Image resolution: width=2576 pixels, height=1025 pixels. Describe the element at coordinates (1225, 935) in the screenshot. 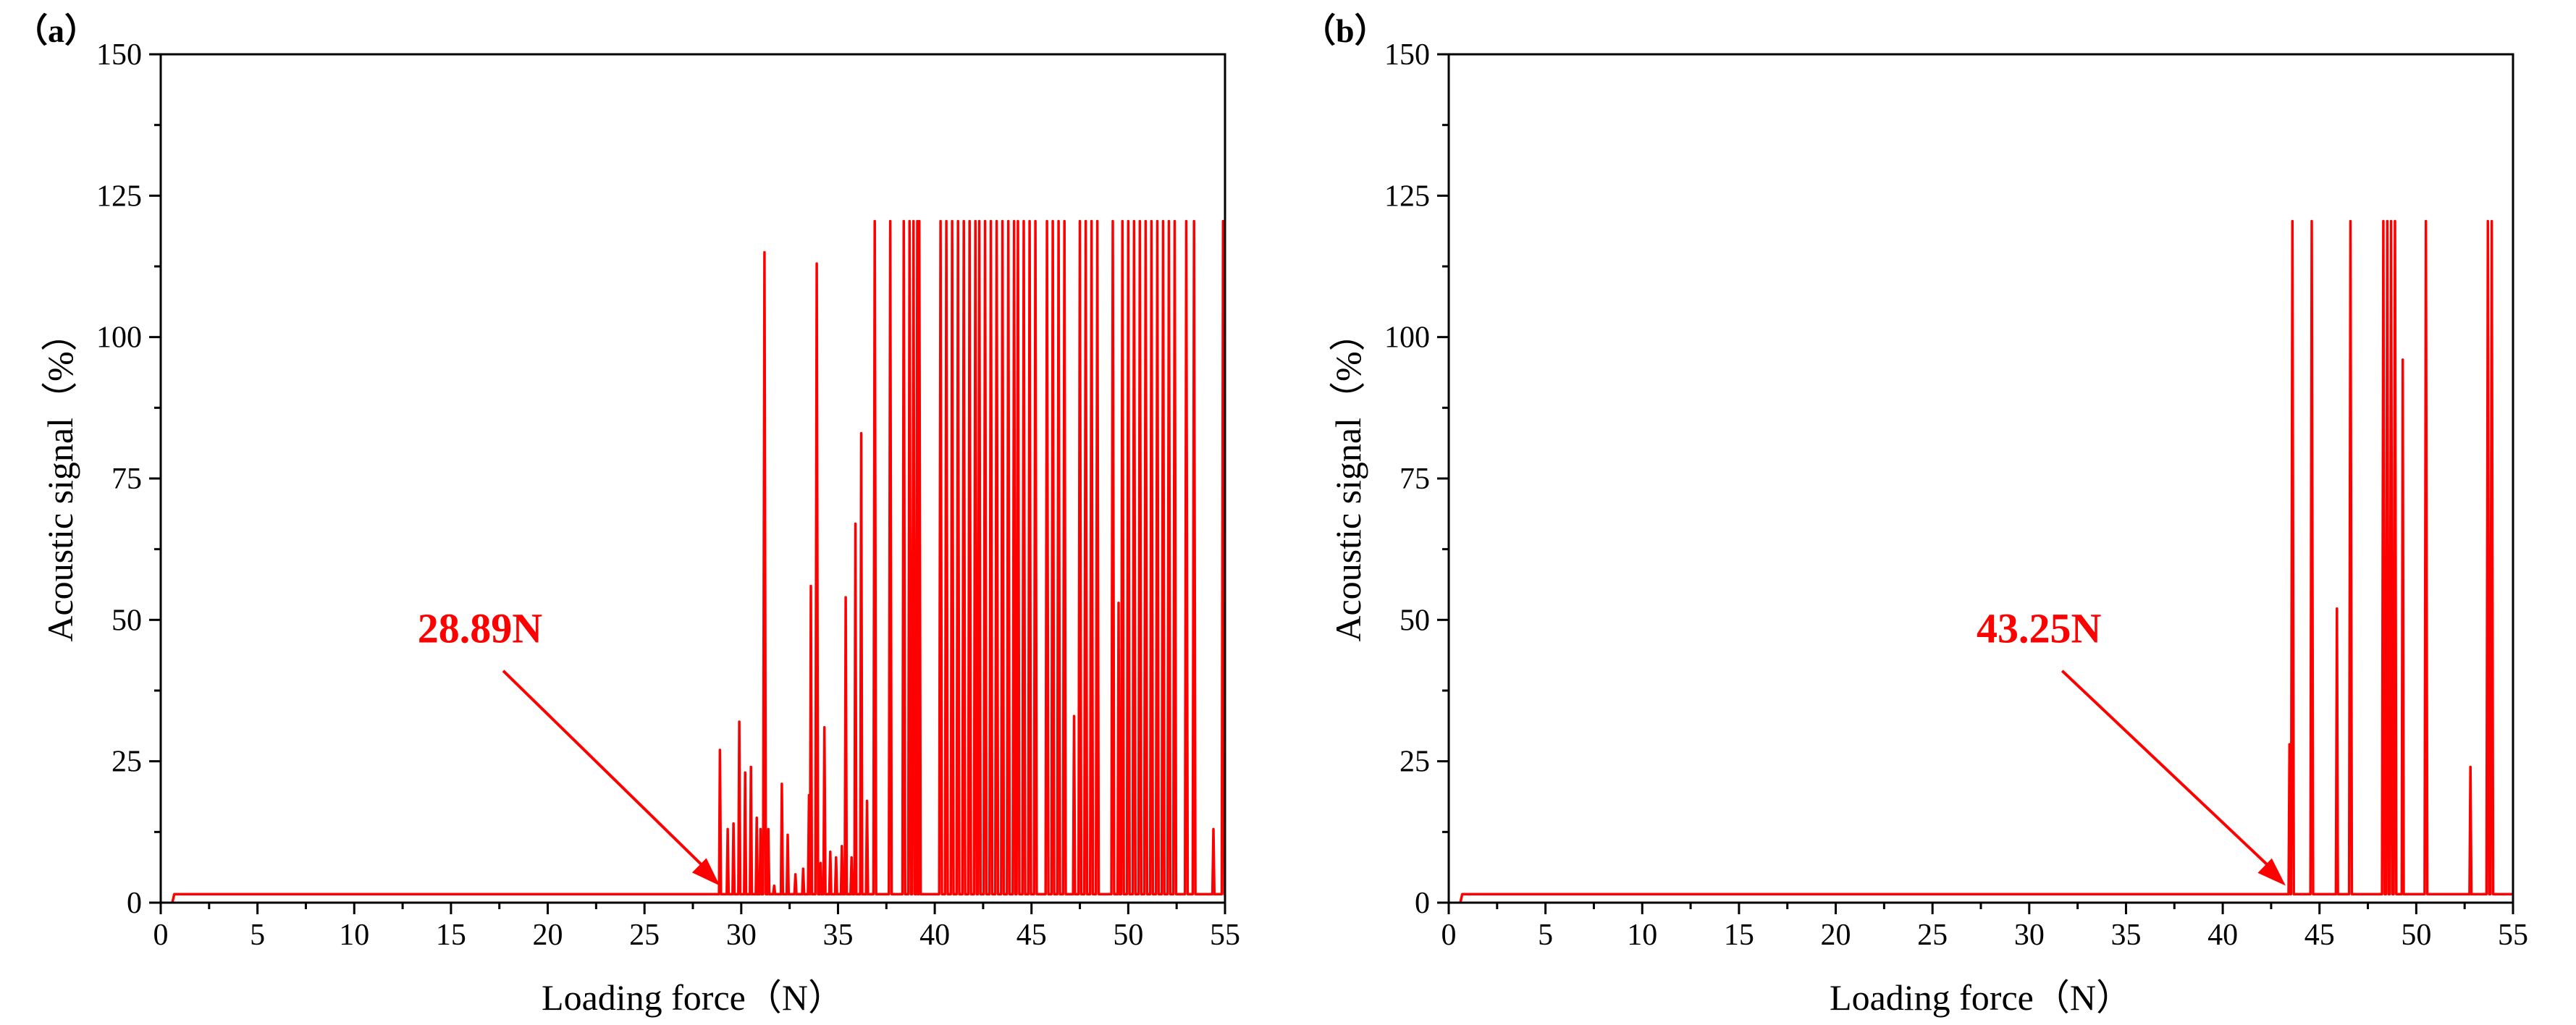

I see `x-tick-label-a-11: 55` at that location.